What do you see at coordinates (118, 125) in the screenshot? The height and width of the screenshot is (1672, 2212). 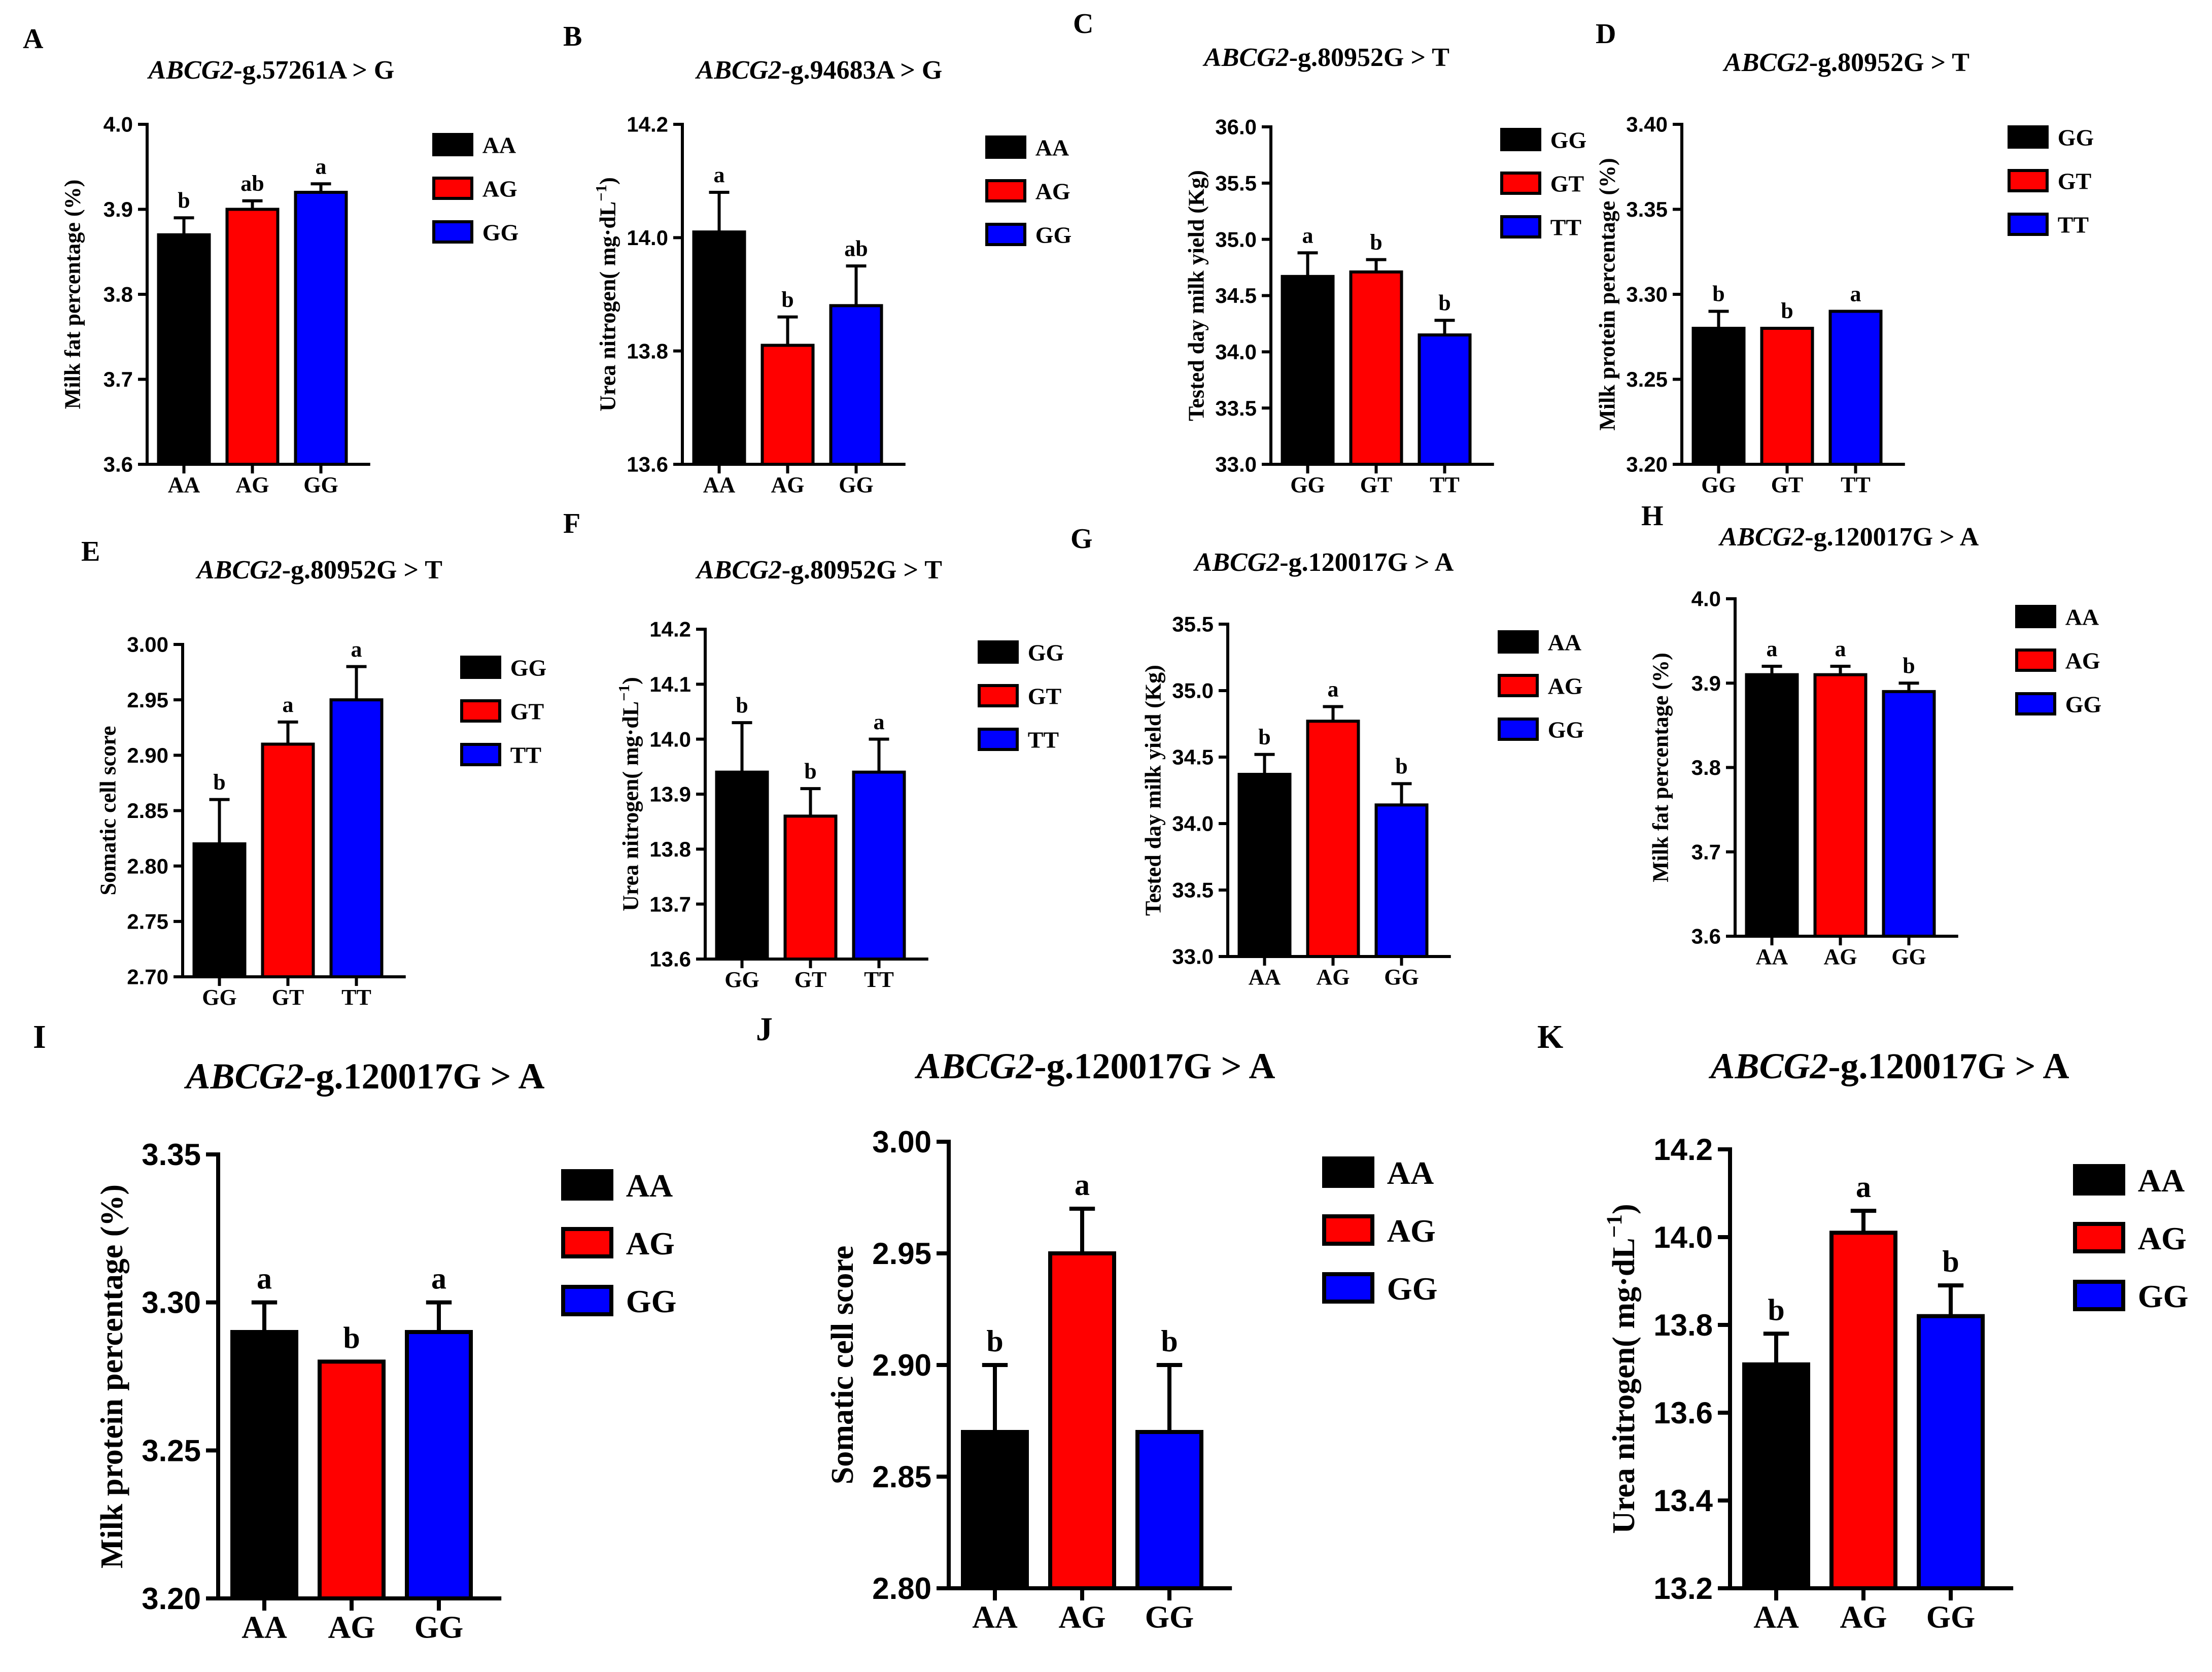 I see `y-tick-label: 4.0` at bounding box center [118, 125].